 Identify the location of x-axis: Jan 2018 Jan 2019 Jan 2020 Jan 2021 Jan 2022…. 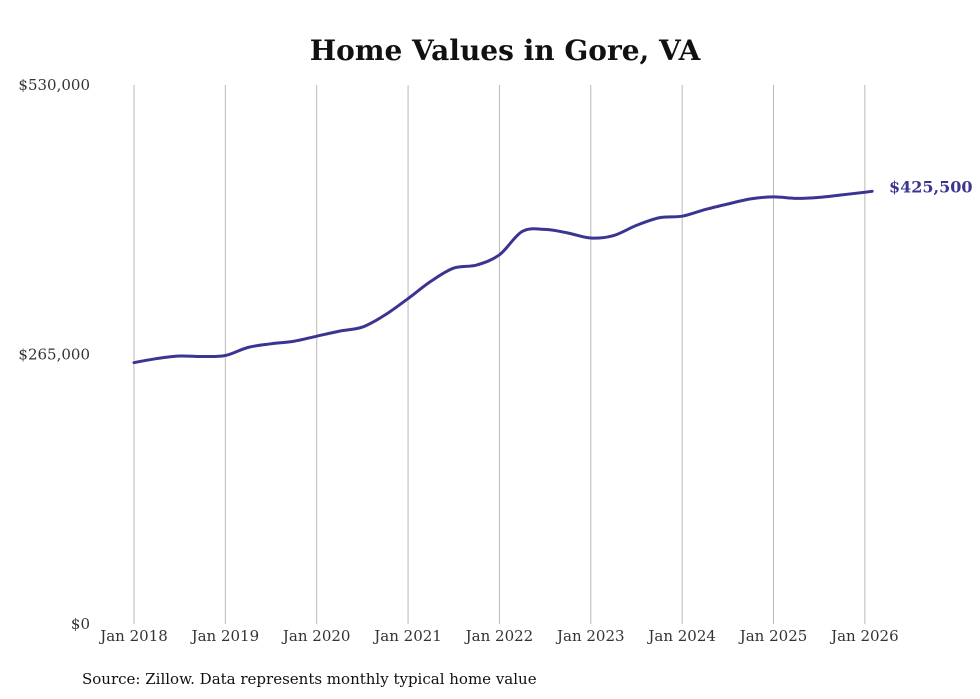
(498, 636).